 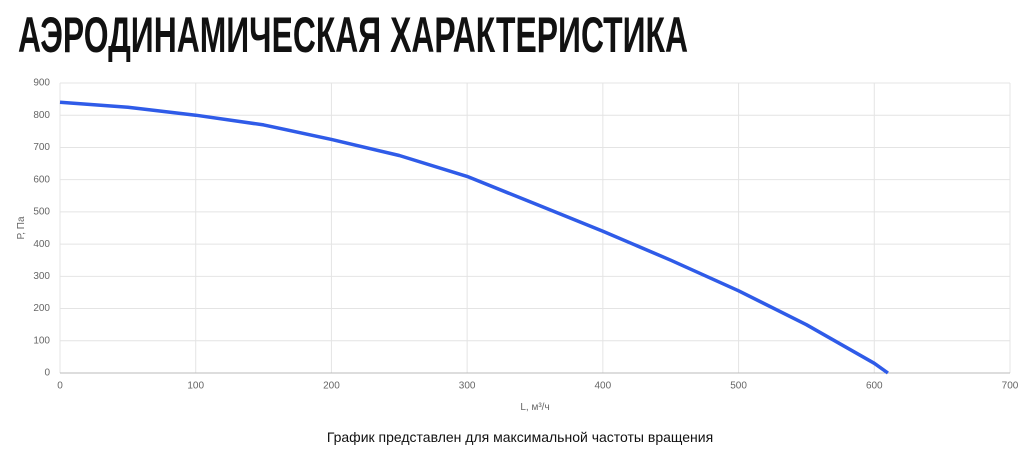 What do you see at coordinates (534, 407) in the screenshot?
I see `x-axis-title: L, м³/ч` at bounding box center [534, 407].